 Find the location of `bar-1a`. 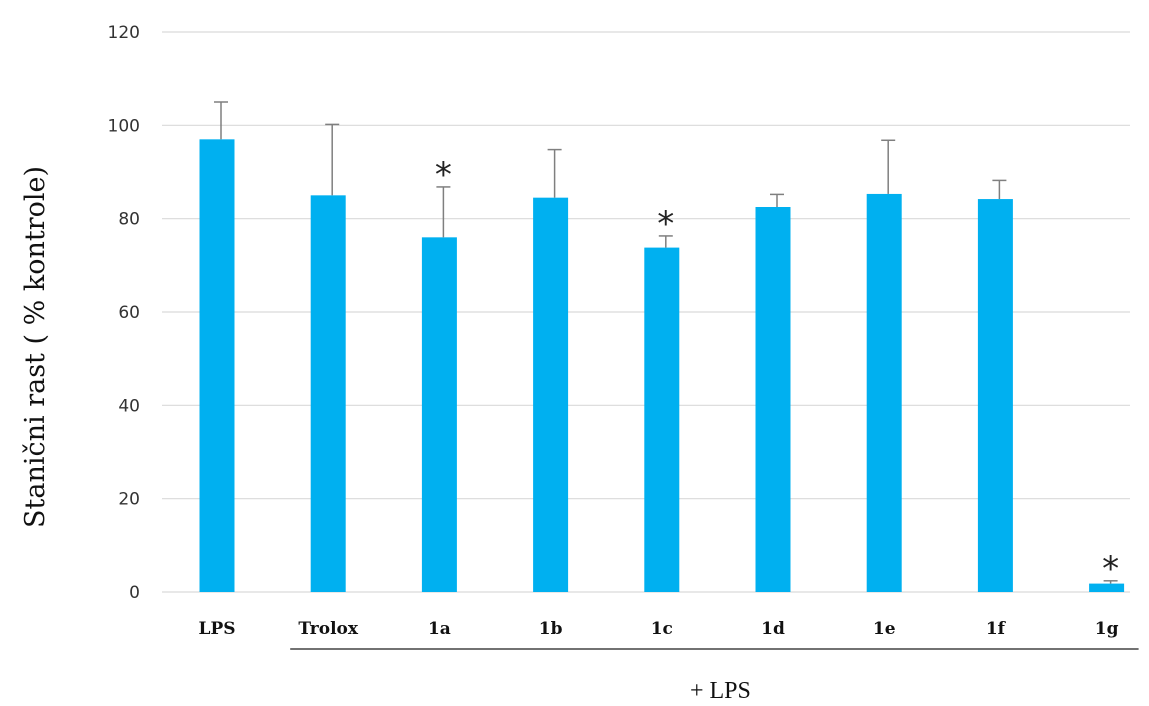

bar-1a is located at coordinates (439, 415).